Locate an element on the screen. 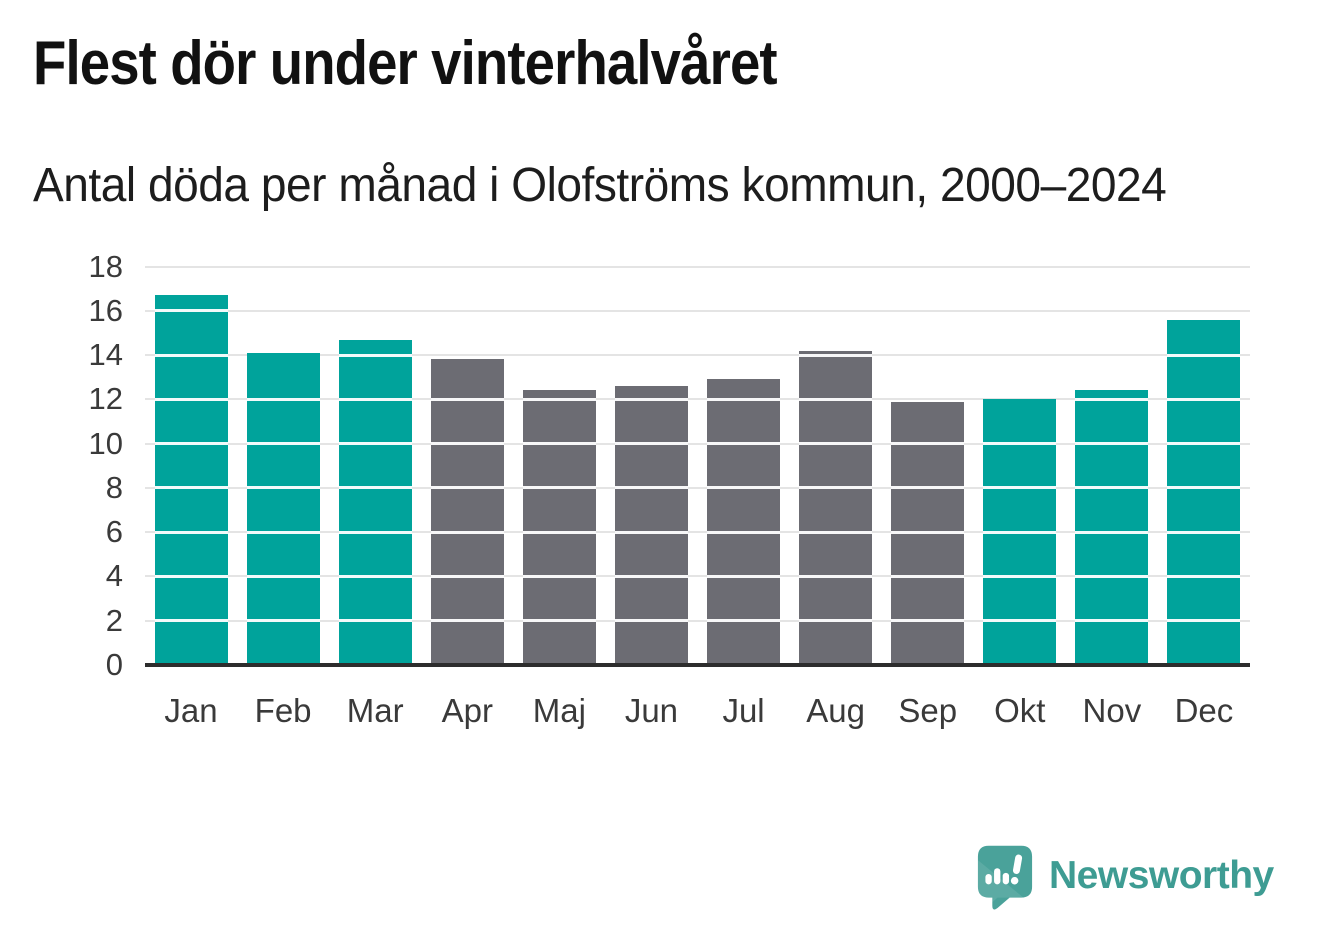 The image size is (1322, 939). bar-okt is located at coordinates (1020, 532).